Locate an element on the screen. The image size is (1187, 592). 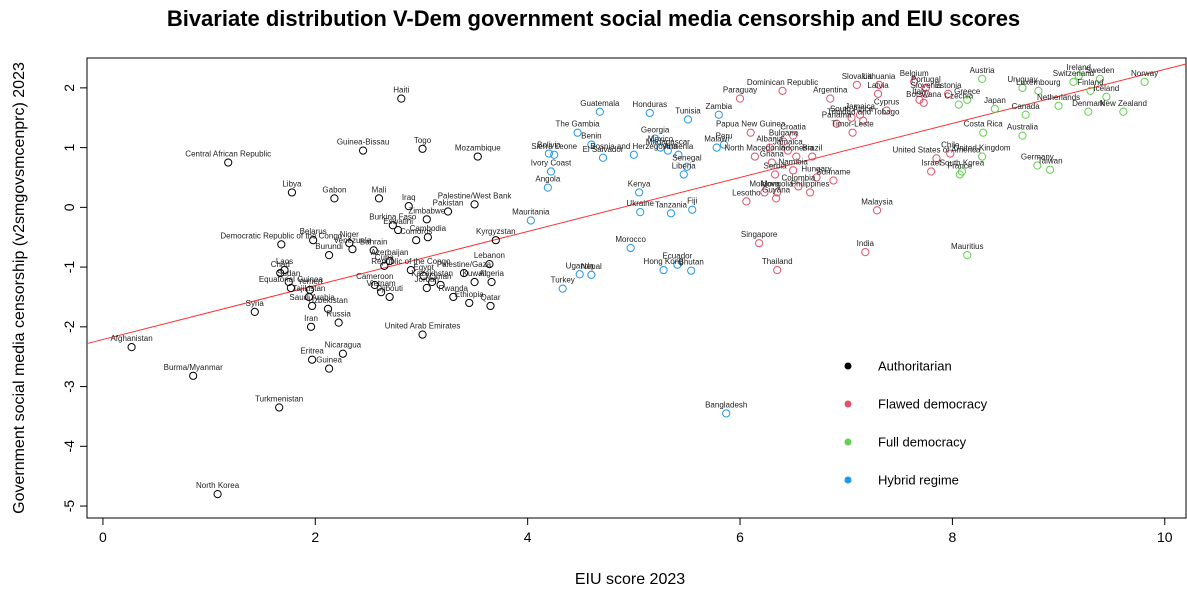
point-label: Guatemala is located at coordinates (600, 103).